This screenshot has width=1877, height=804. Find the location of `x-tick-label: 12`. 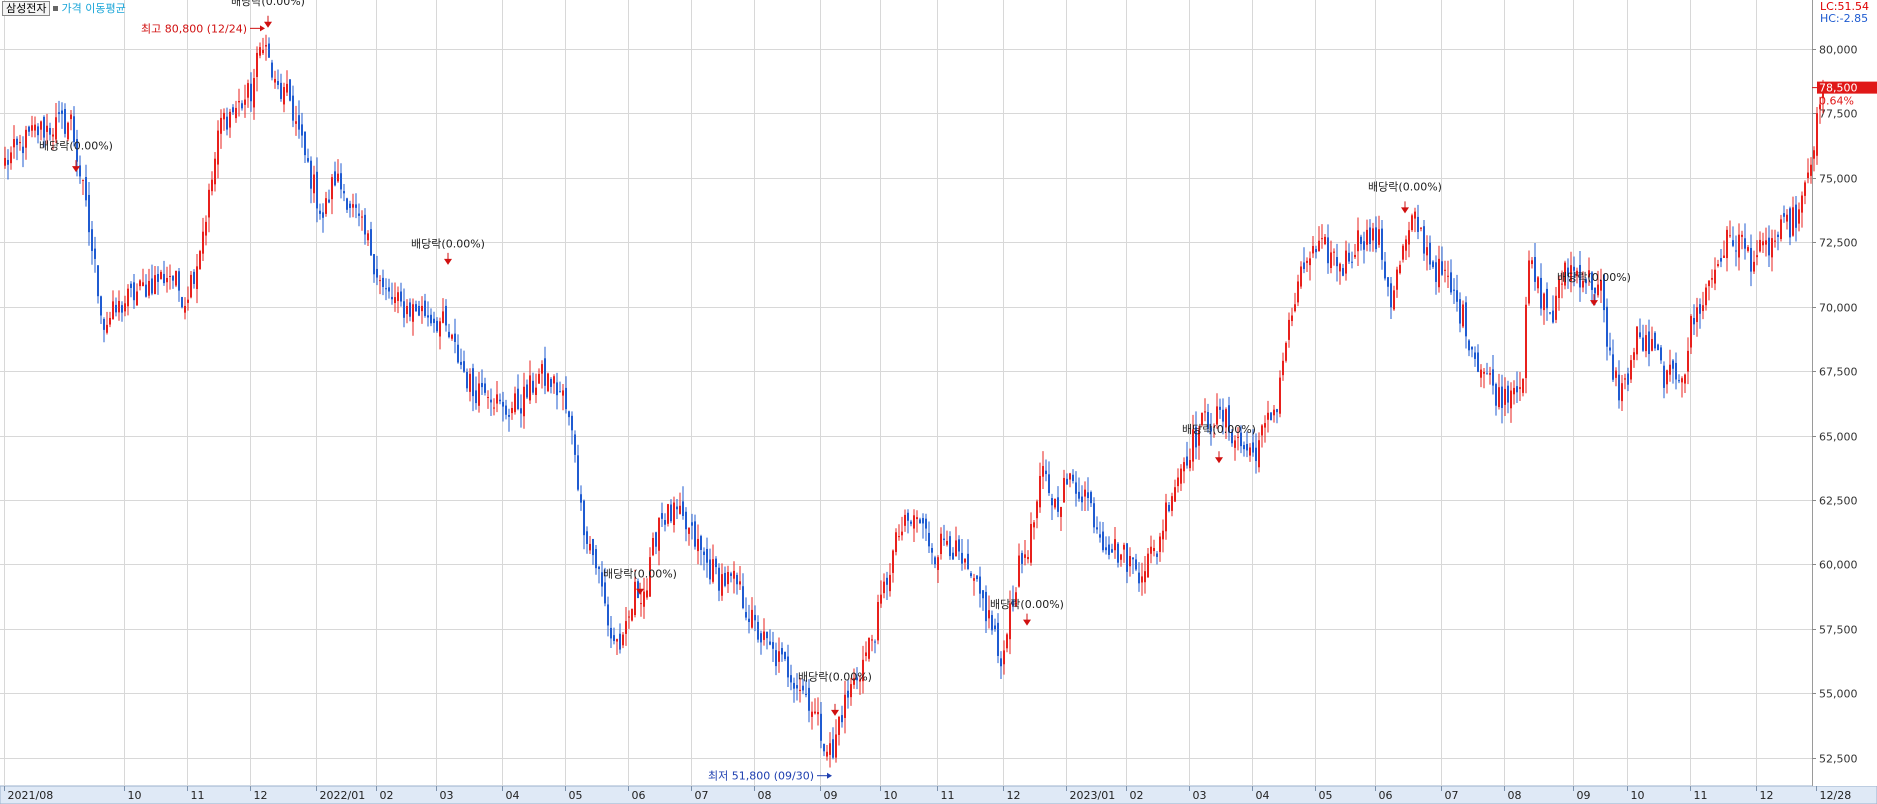

x-tick-label: 12 is located at coordinates (261, 795).